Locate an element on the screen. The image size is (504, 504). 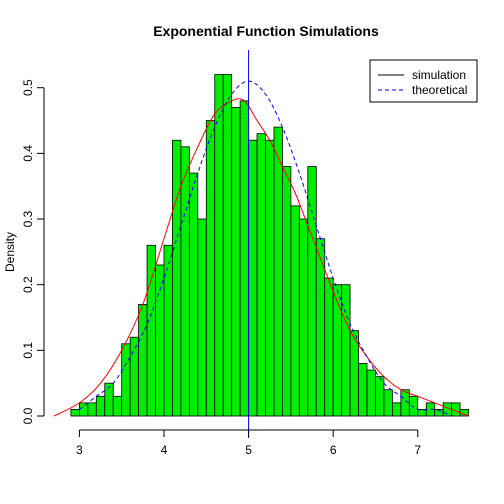
theoretical-legend-label: theoretical is located at coordinates (439, 90).